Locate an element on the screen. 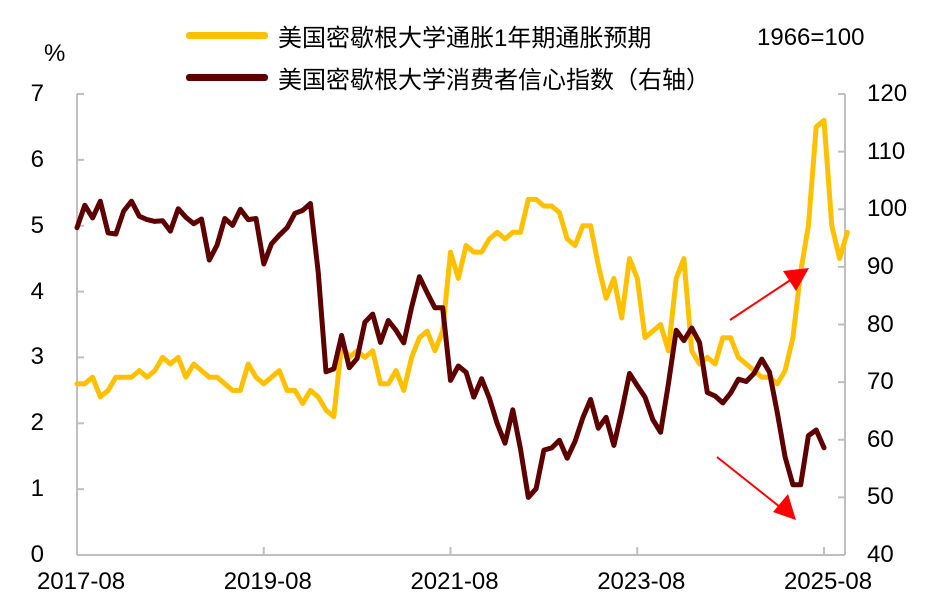 This screenshot has height=613, width=926. left-tick-label: 2 is located at coordinates (37, 423).